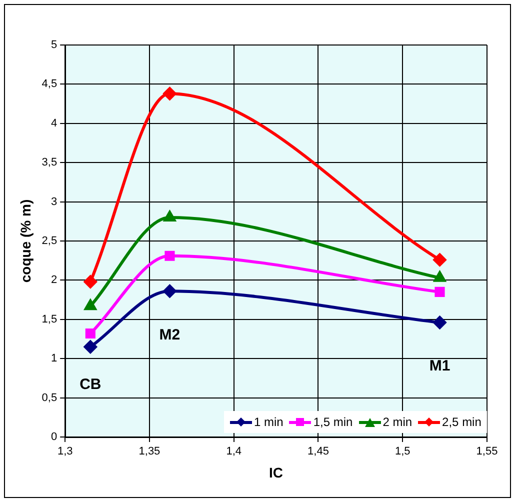  What do you see at coordinates (54, 123) in the screenshot?
I see `y-tick-label: 4` at bounding box center [54, 123].